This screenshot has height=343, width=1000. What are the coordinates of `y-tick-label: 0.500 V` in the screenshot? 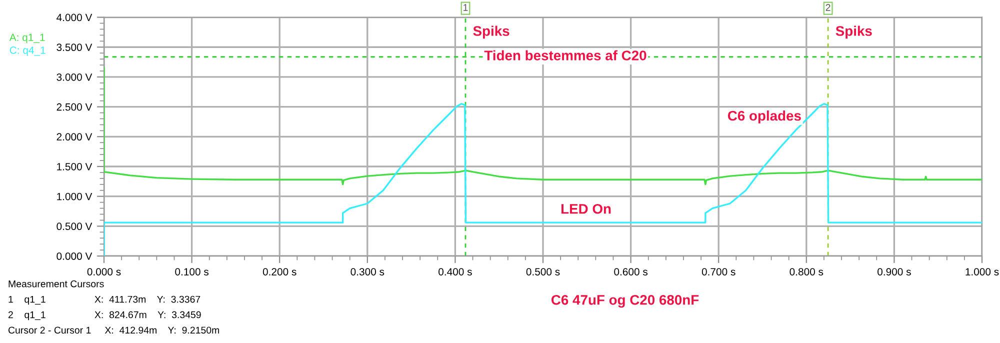 It's located at (74, 226).